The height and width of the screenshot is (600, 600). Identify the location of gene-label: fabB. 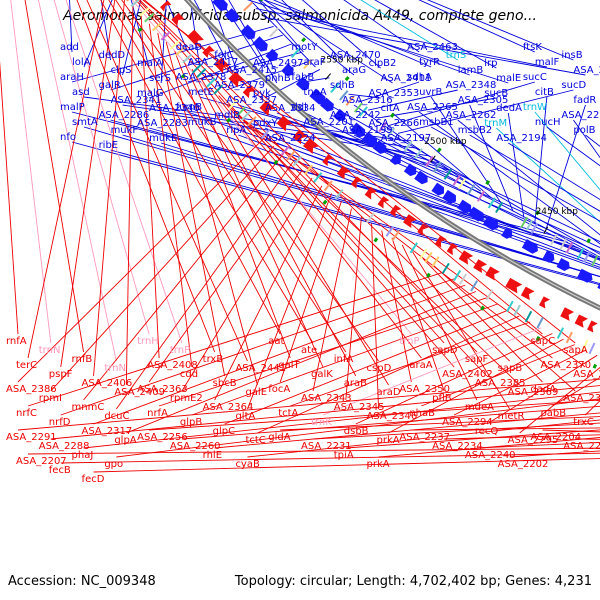
(302, 77).